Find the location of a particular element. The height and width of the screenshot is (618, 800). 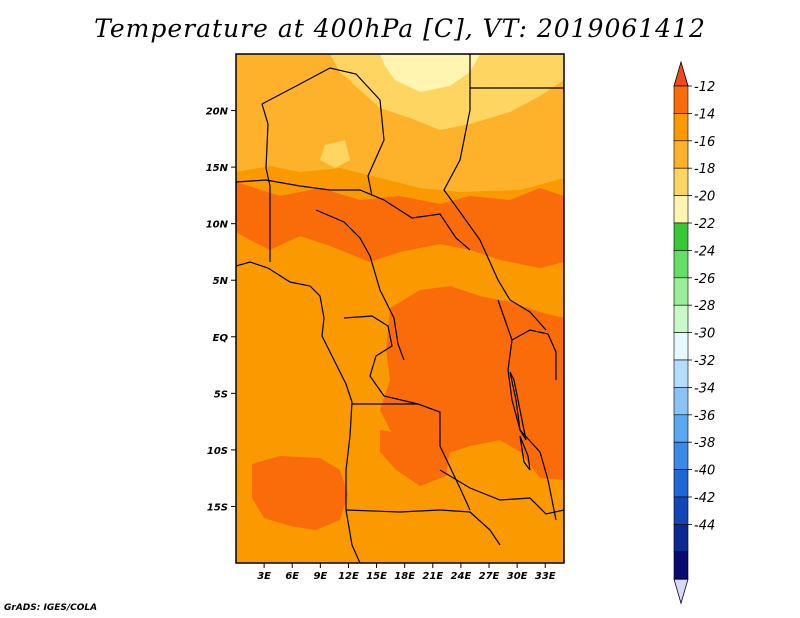

colorbar-label: -22 is located at coordinates (704, 224).